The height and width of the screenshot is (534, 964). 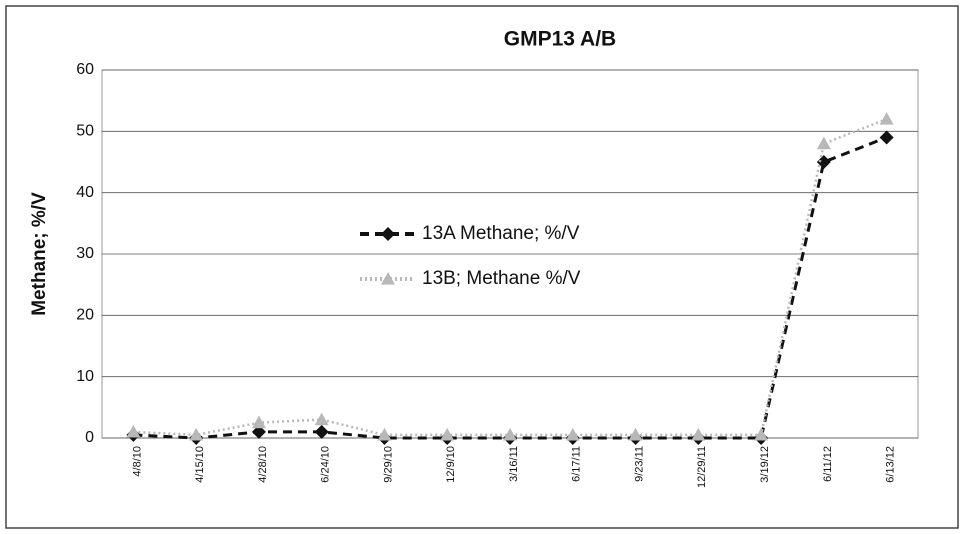 What do you see at coordinates (137, 461) in the screenshot?
I see `x-tick-label: 4/8/10` at bounding box center [137, 461].